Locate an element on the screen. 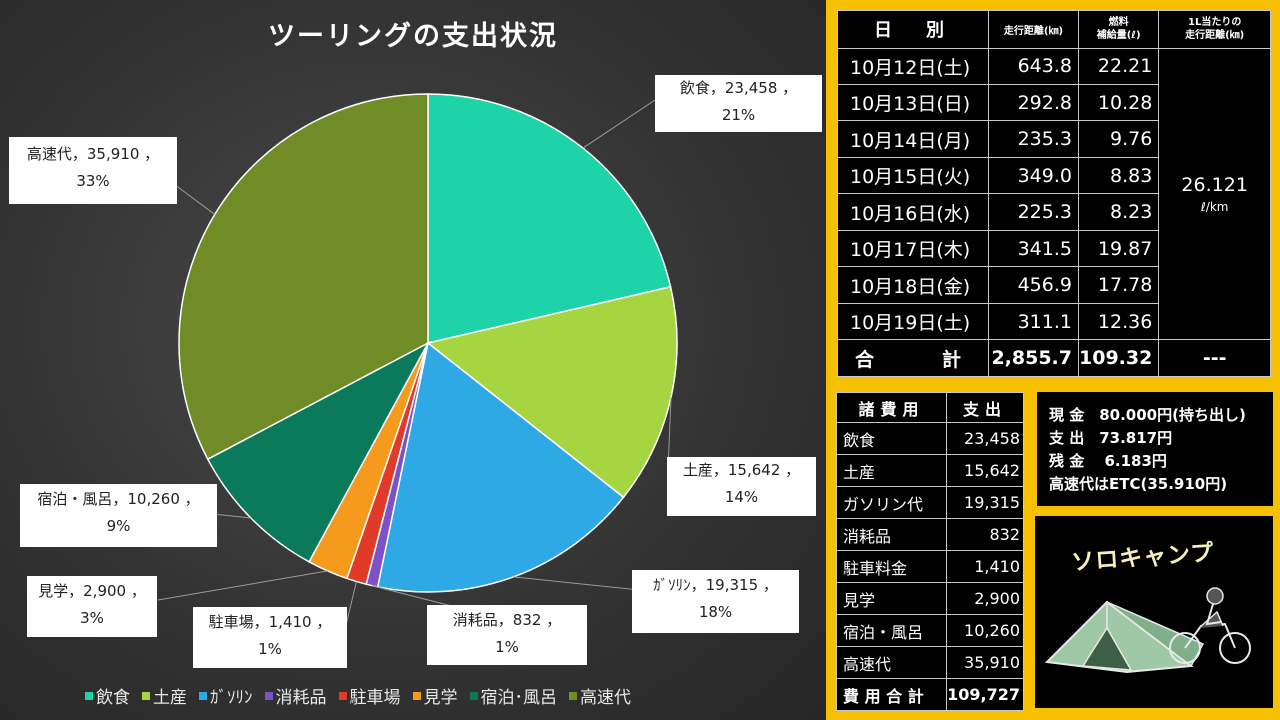 Image resolution: width=1280 pixels, height=720 pixels. table-row: 10月17日(木) 341.5 19.87 is located at coordinates (1054, 248).